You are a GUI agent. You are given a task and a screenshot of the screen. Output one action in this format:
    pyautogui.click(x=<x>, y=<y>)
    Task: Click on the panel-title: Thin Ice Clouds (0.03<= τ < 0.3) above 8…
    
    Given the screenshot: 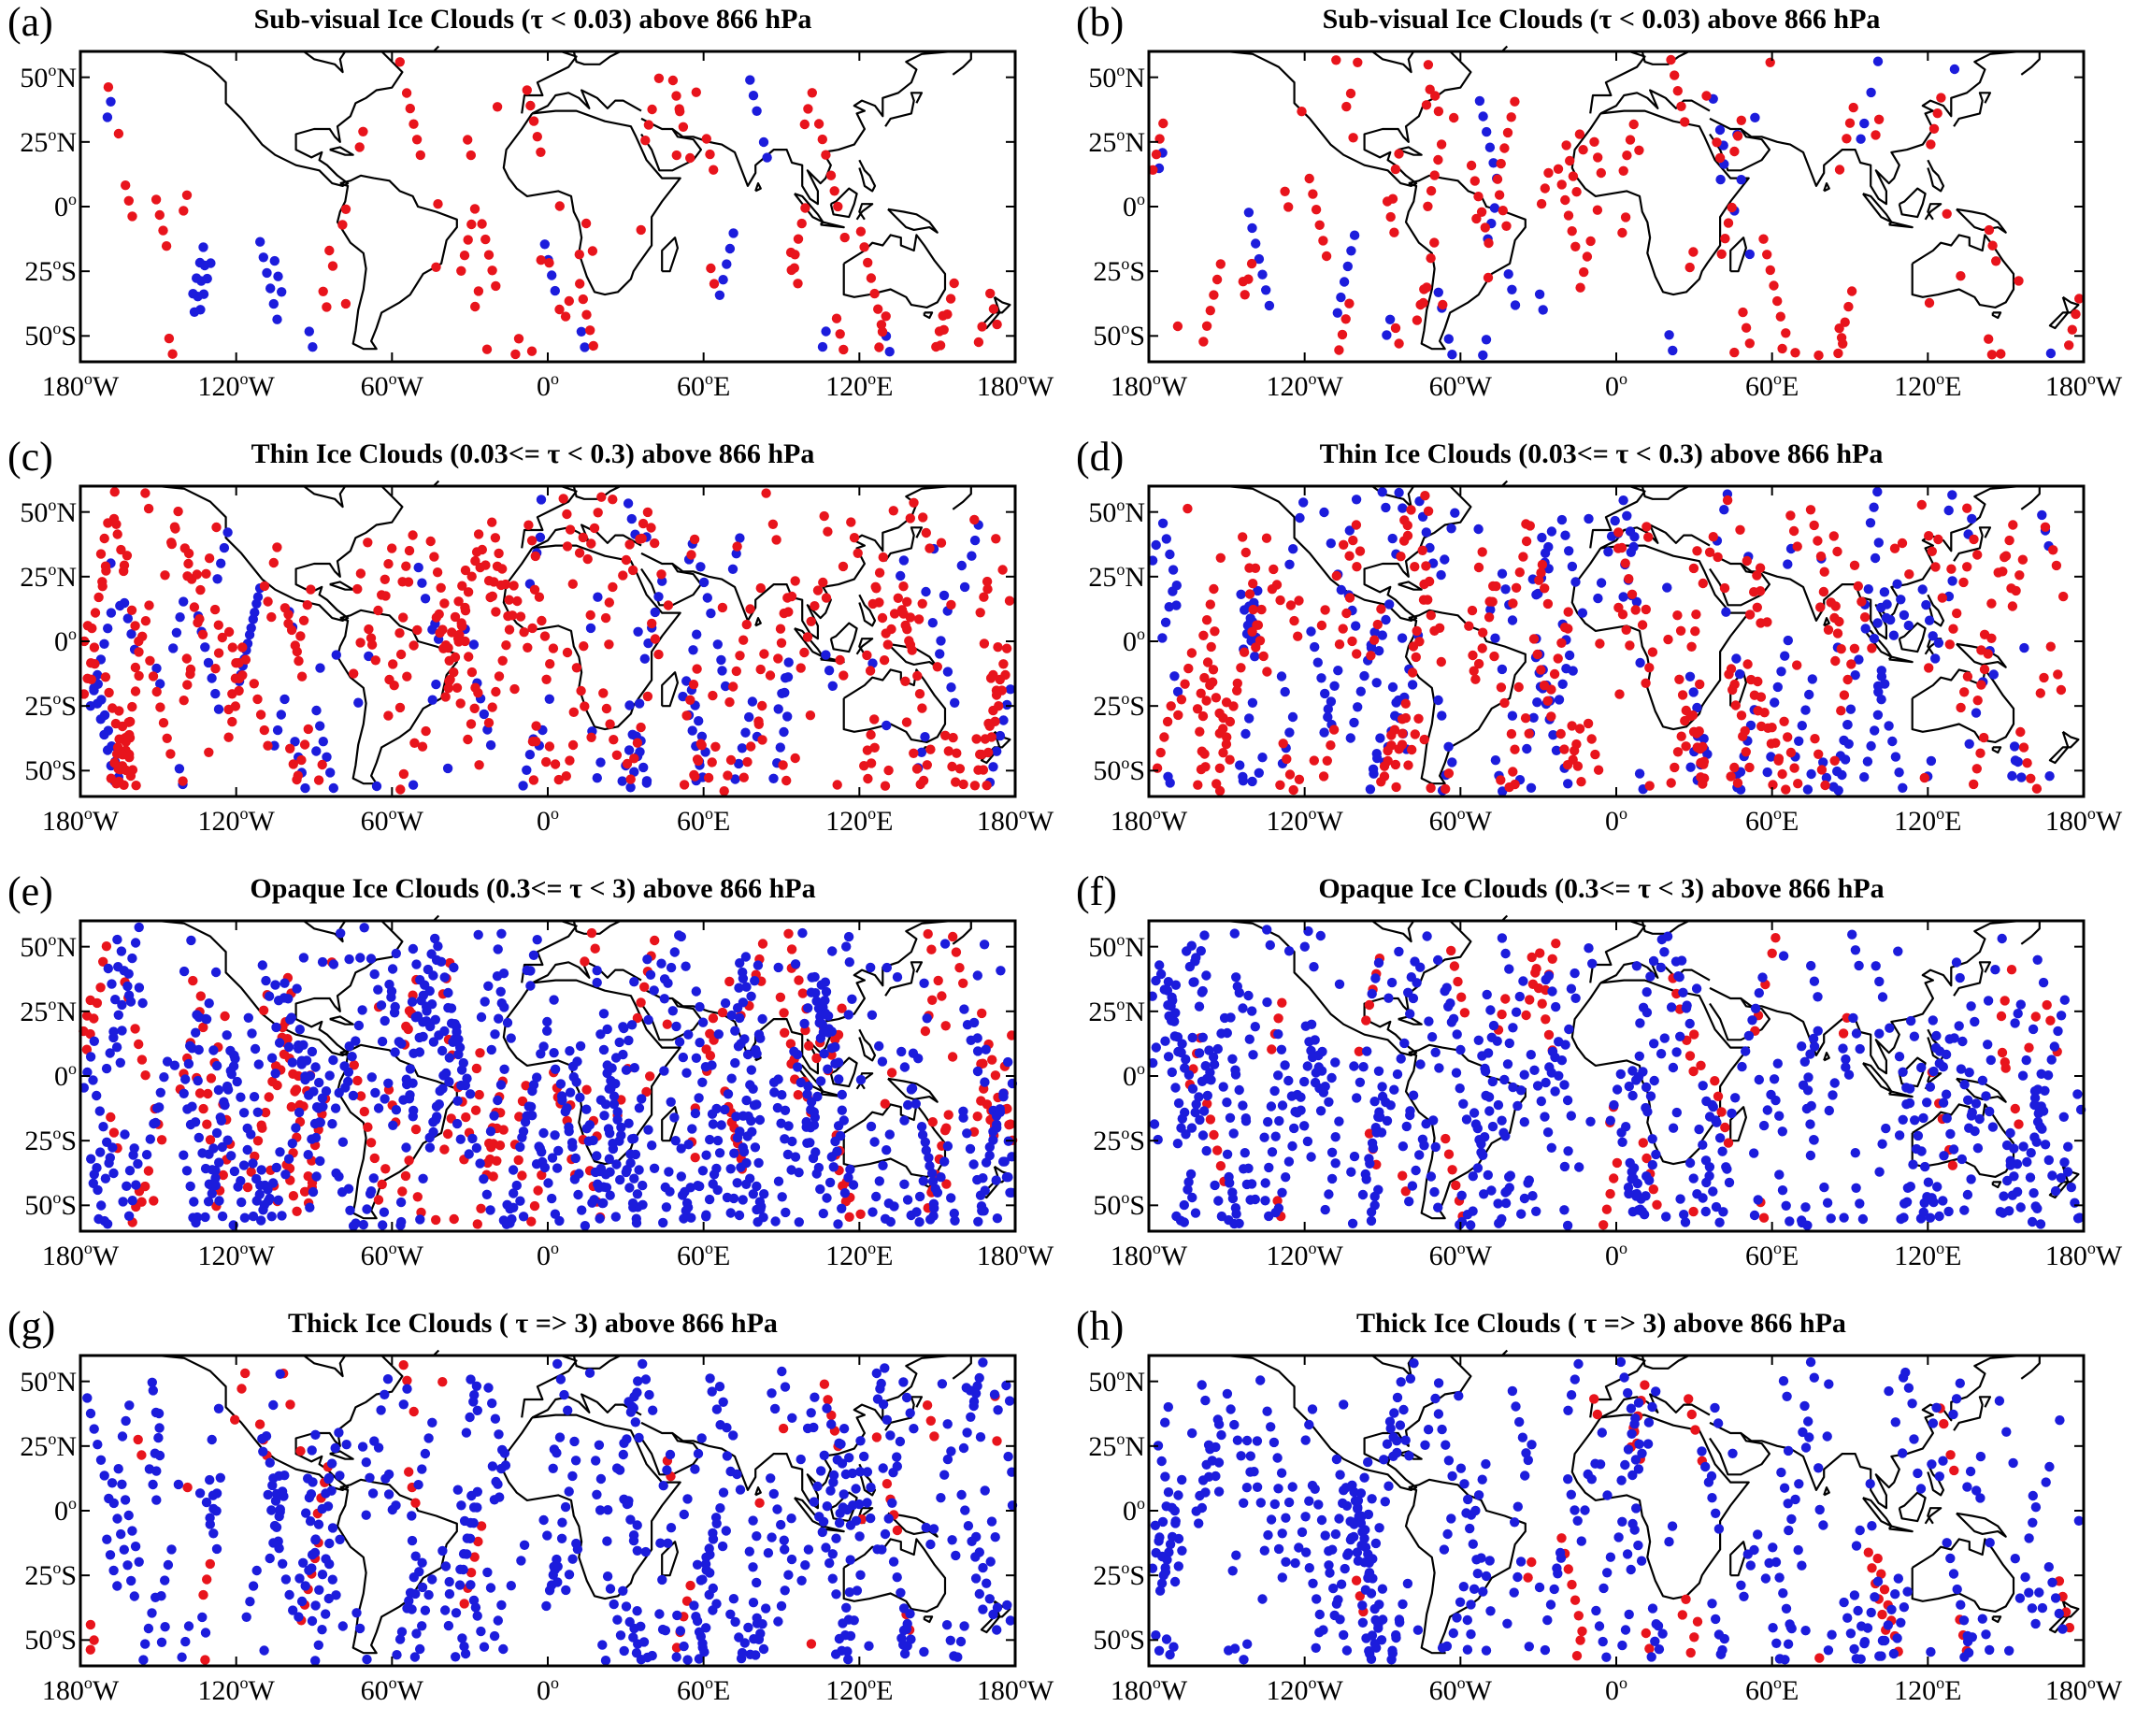 What is the action you would take?
    pyautogui.click(x=533, y=454)
    